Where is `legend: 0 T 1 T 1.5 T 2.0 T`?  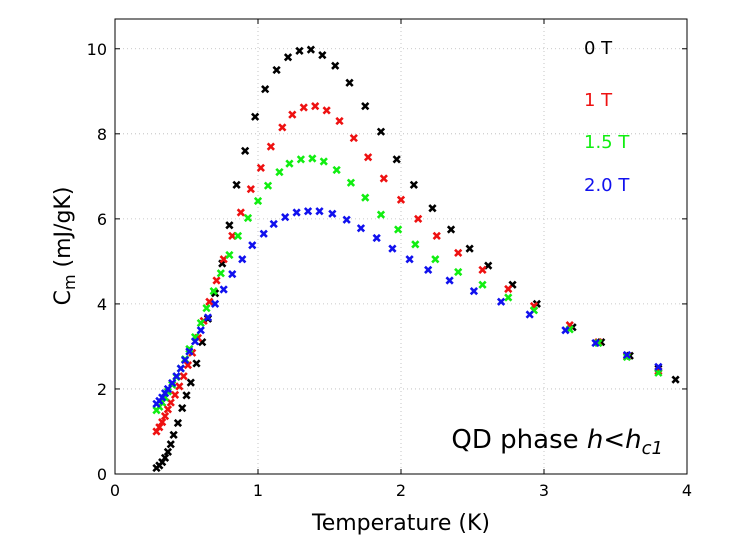 legend: 0 T 1 T 1.5 T 2.0 T is located at coordinates (607, 117).